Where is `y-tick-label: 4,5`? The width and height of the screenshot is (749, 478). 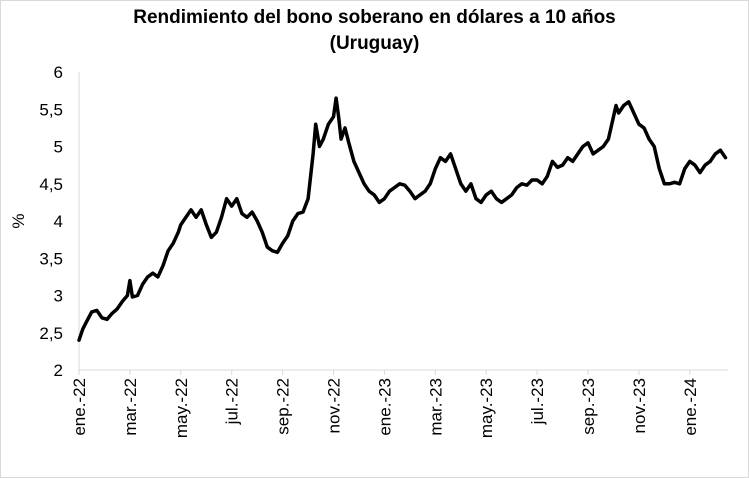 y-tick-label: 4,5 is located at coordinates (51, 184).